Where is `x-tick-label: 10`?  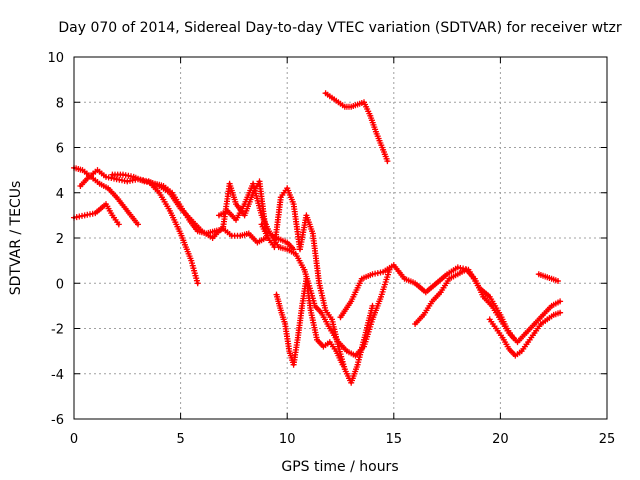 x-tick-label: 10 is located at coordinates (287, 439).